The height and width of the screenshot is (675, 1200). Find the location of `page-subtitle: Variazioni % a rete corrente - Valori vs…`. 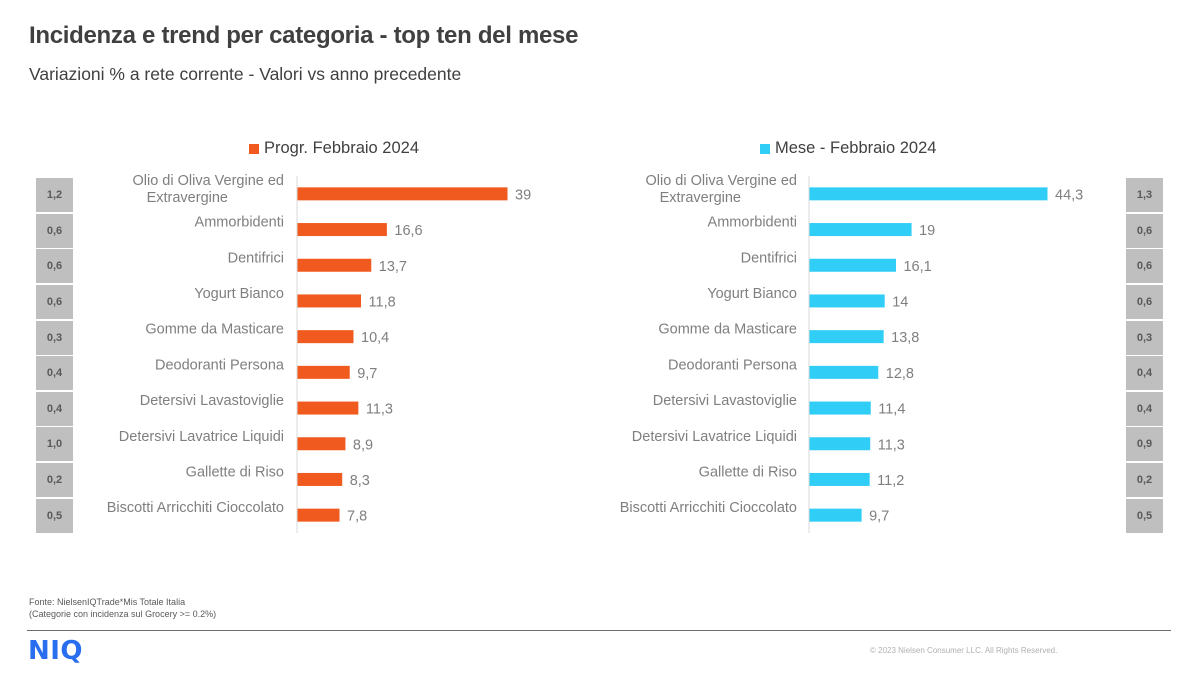

page-subtitle: Variazioni % a rete corrente - Valori vs… is located at coordinates (245, 74).